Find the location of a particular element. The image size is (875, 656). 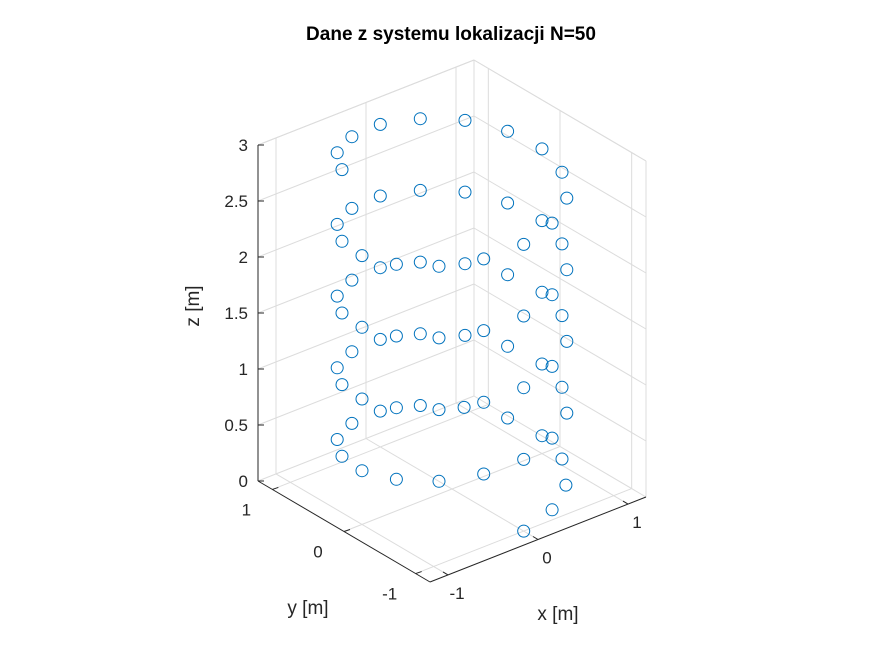

z-tick-label: 3 is located at coordinates (243, 145).